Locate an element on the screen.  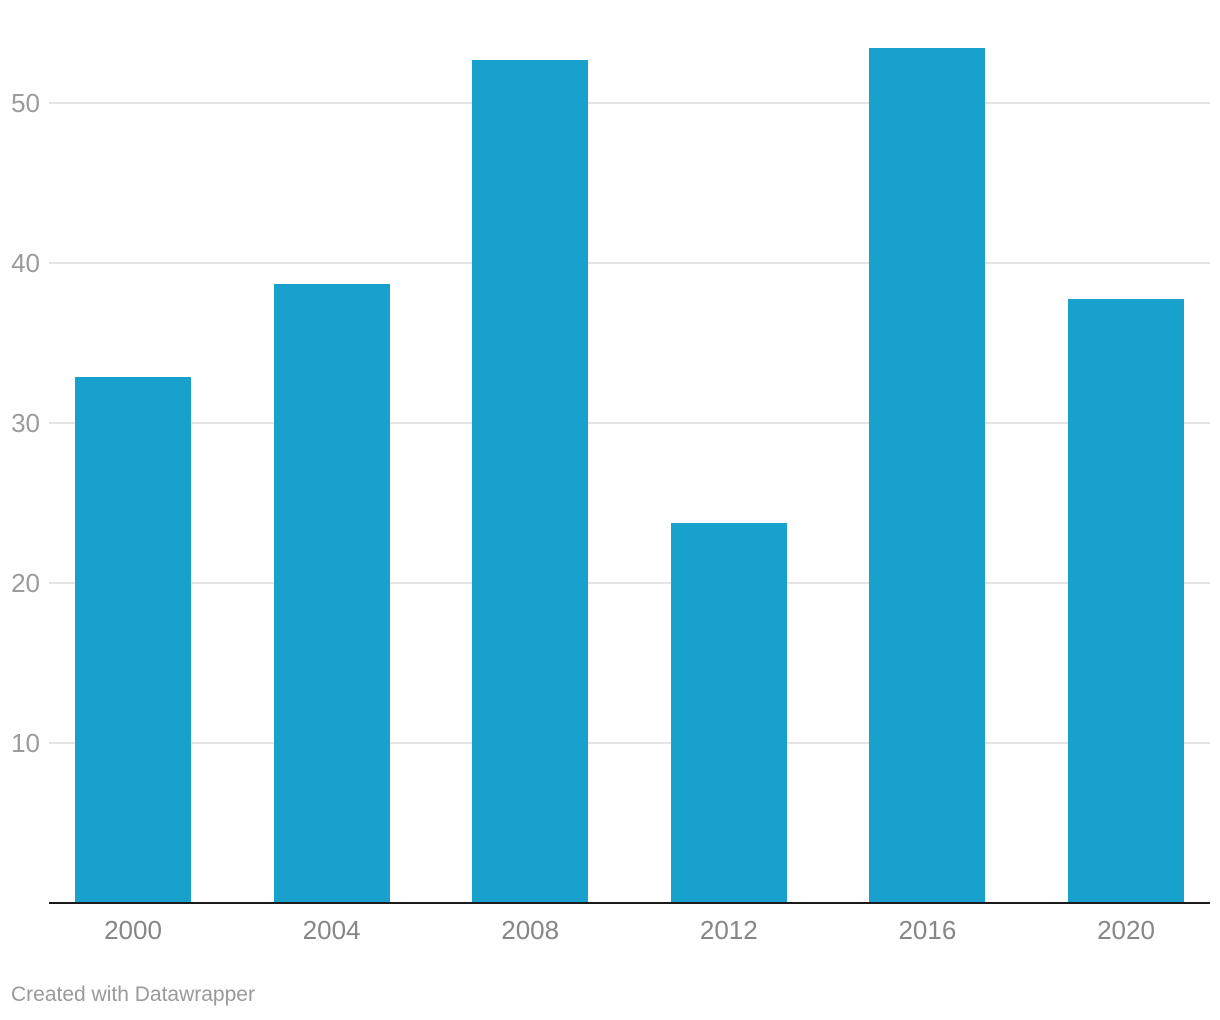
y-tick-label-20: 20 is located at coordinates (25, 583).